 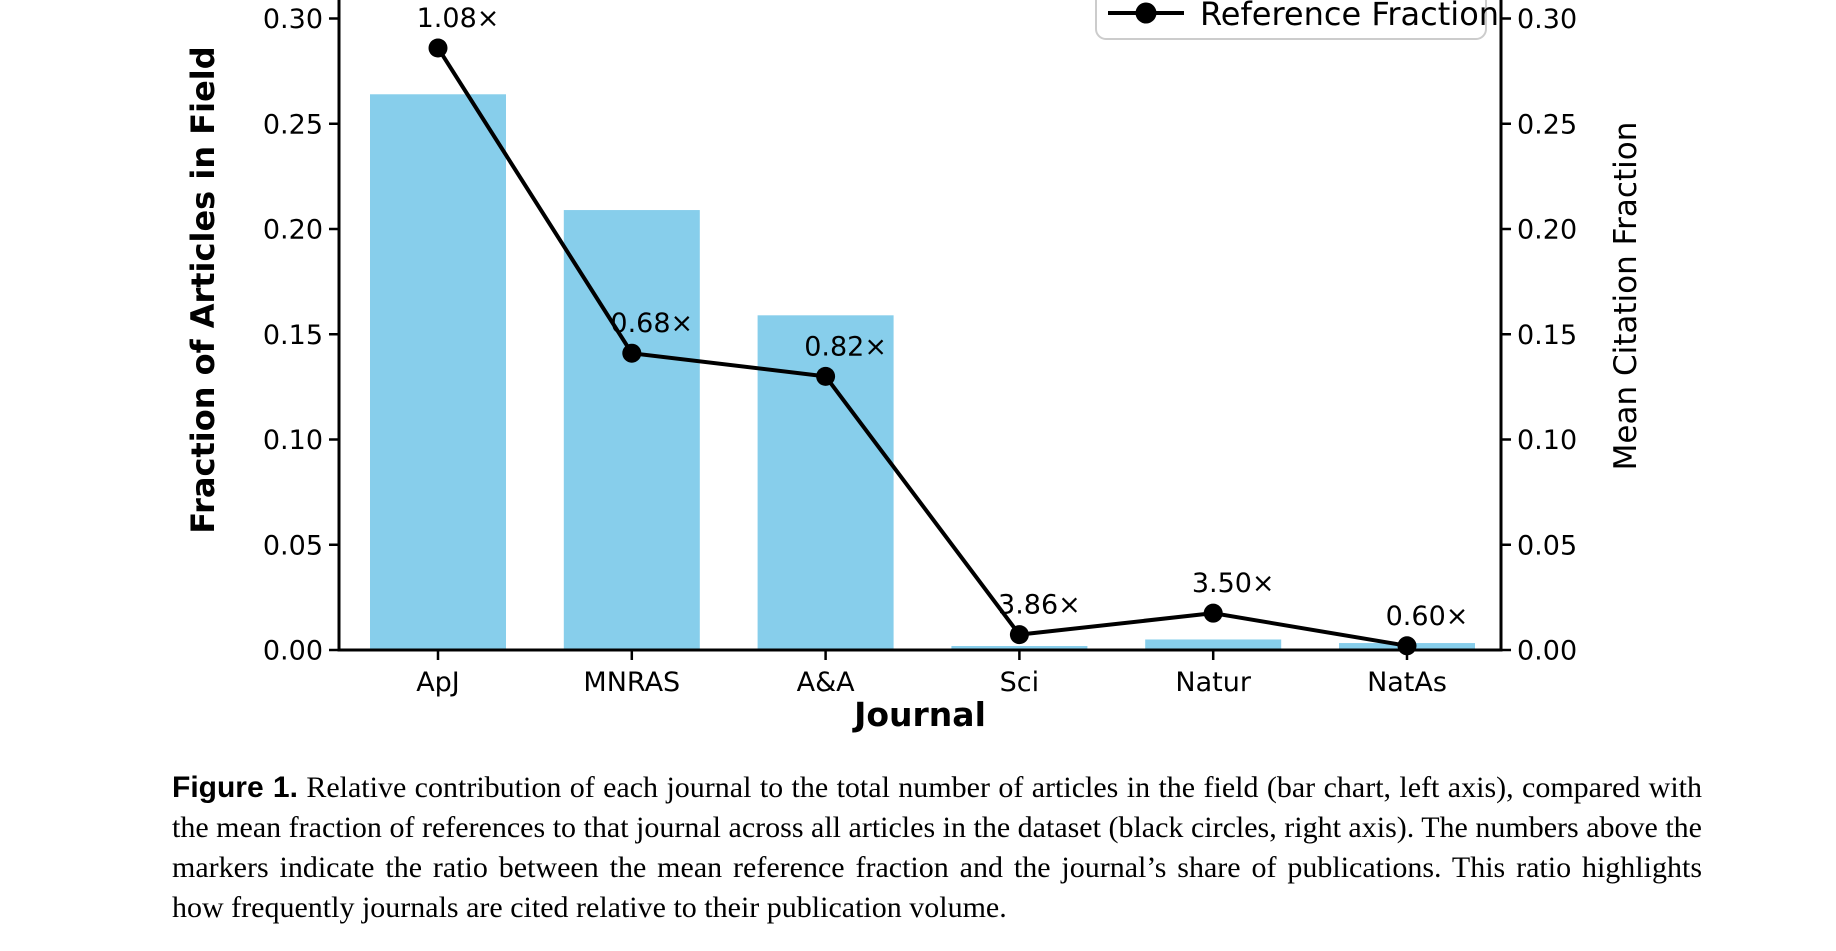 What do you see at coordinates (1213, 682) in the screenshot?
I see `x-tick-label-Natur: Natur` at bounding box center [1213, 682].